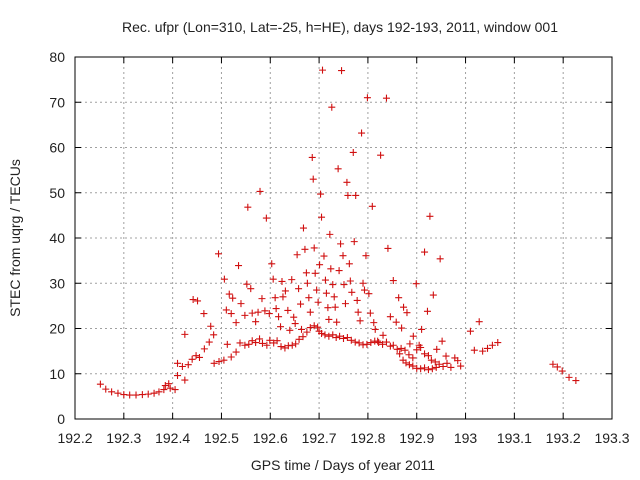 This screenshot has height=480, width=640. I want to click on y-tick-label: 60, so click(57, 148).